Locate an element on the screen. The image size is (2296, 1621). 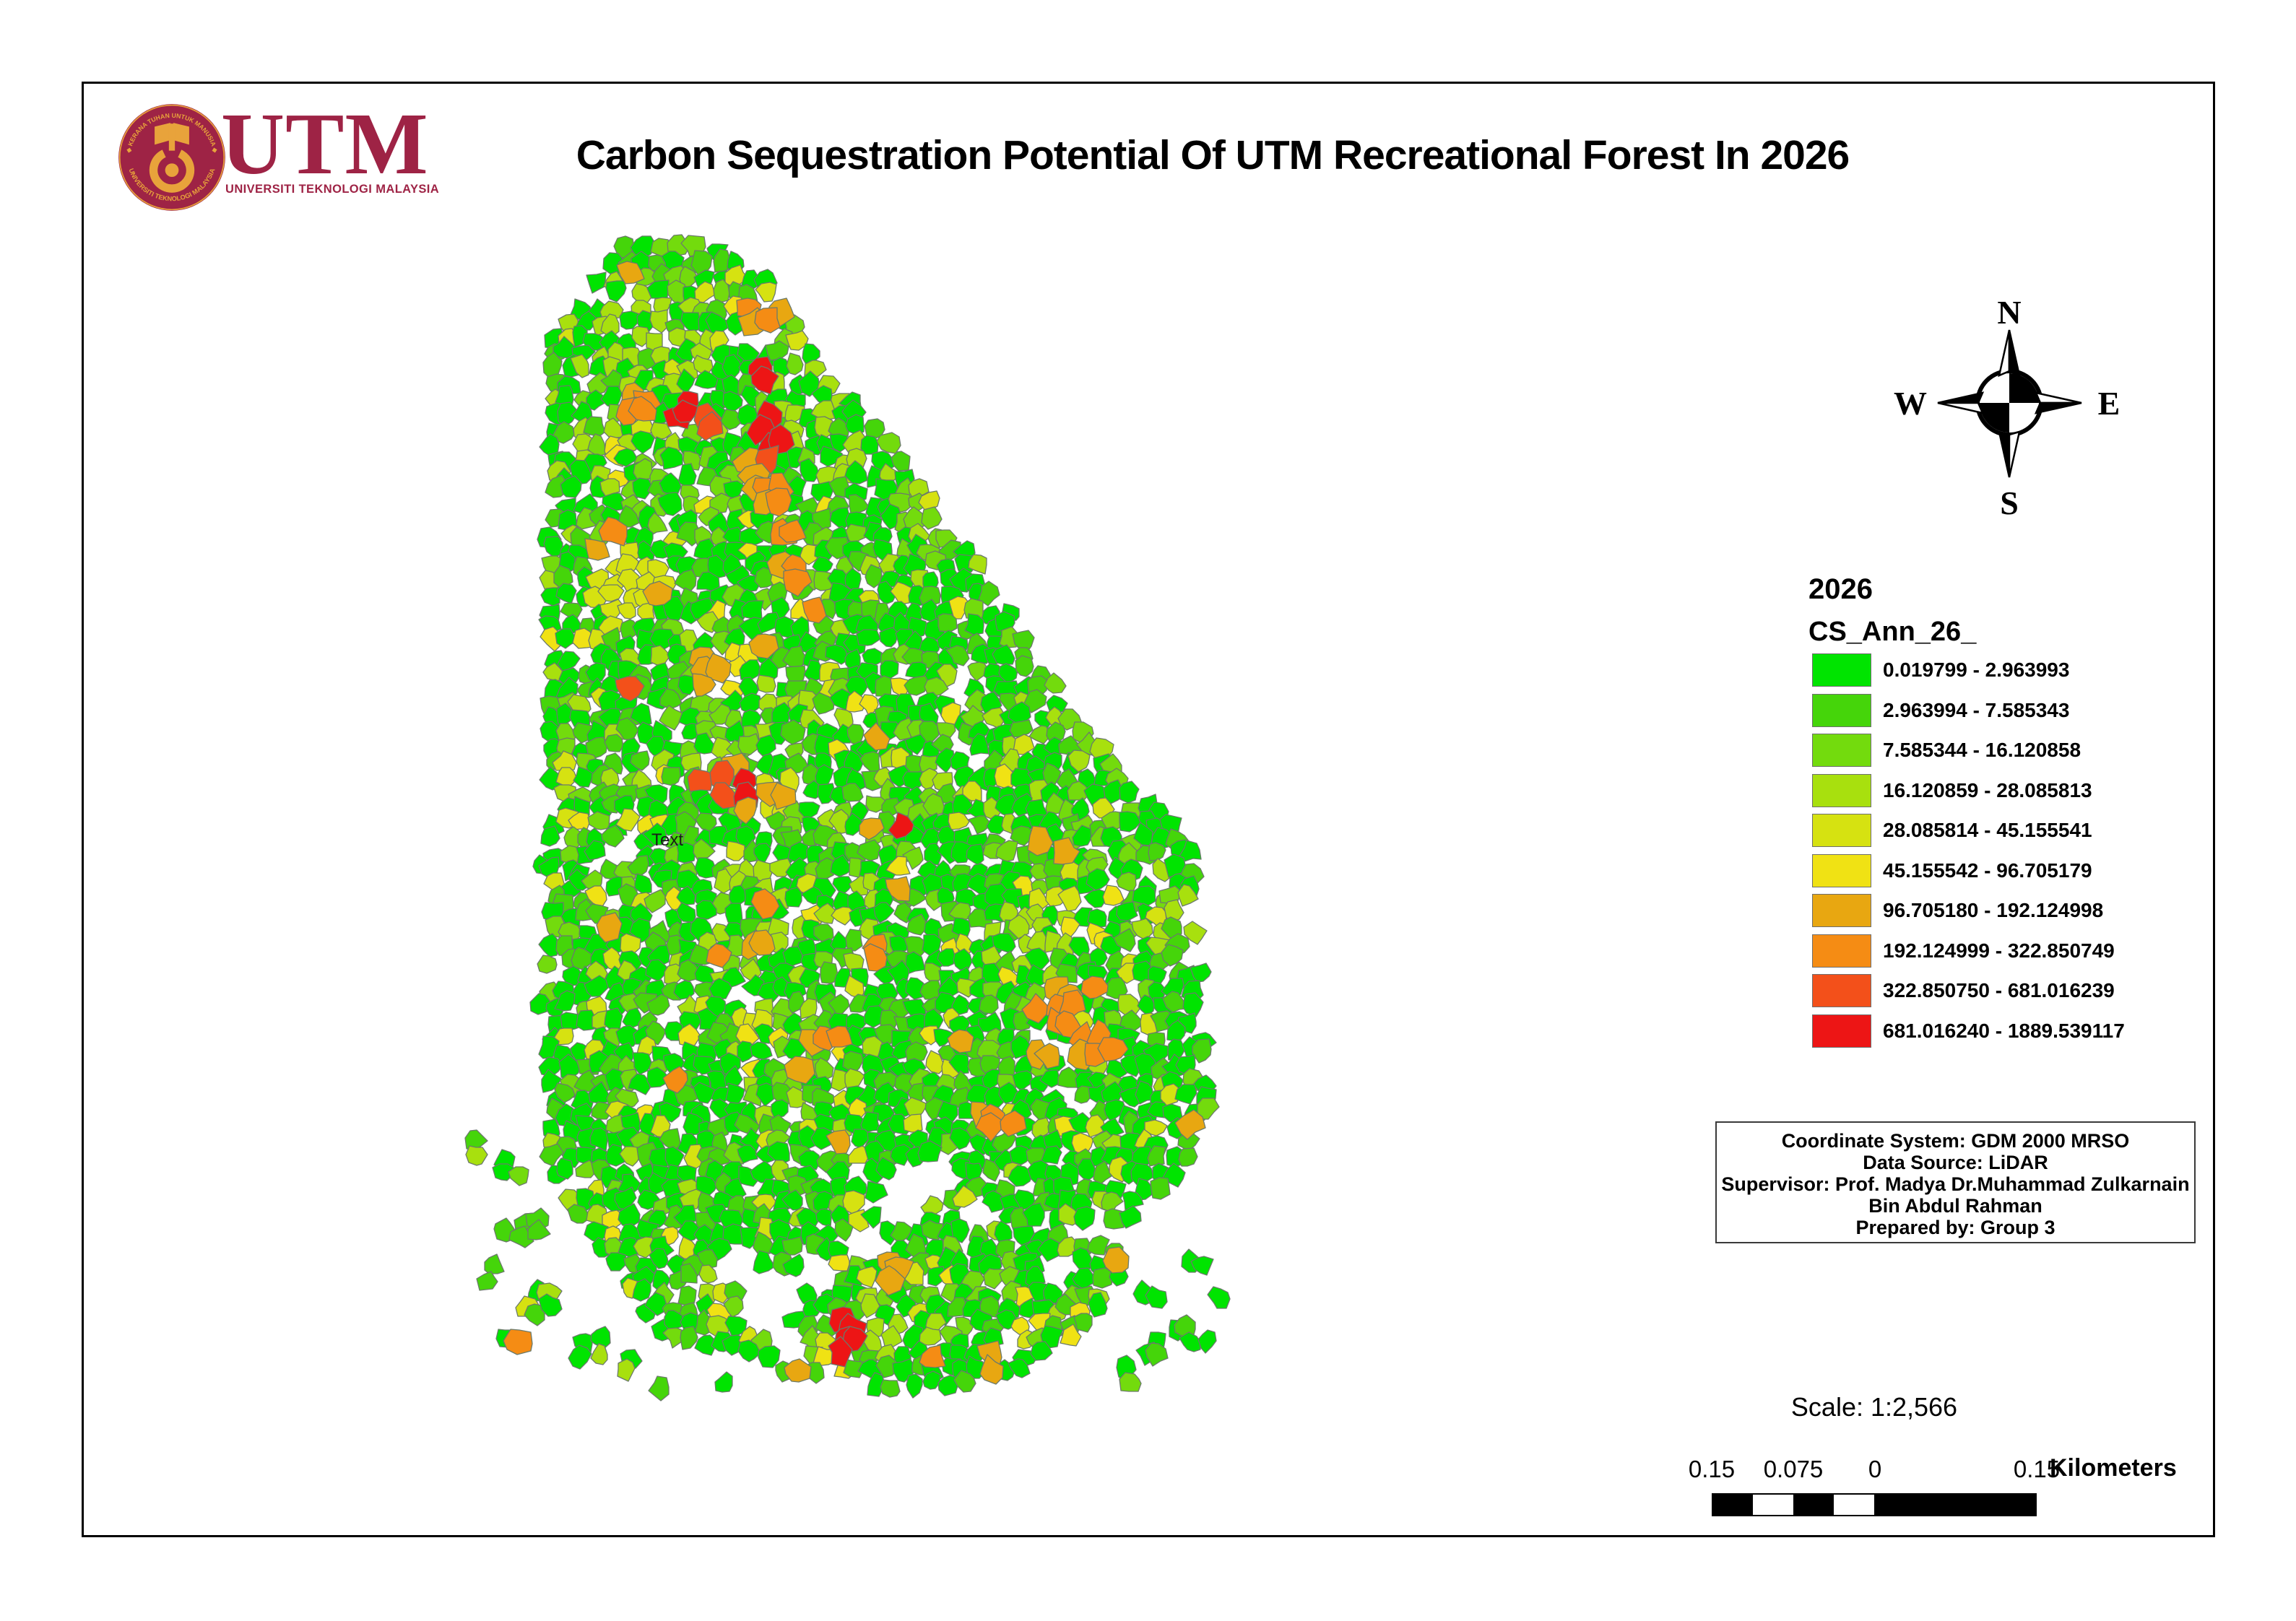
north-arrow-icon: N S E W is located at coordinates (2007, 408).